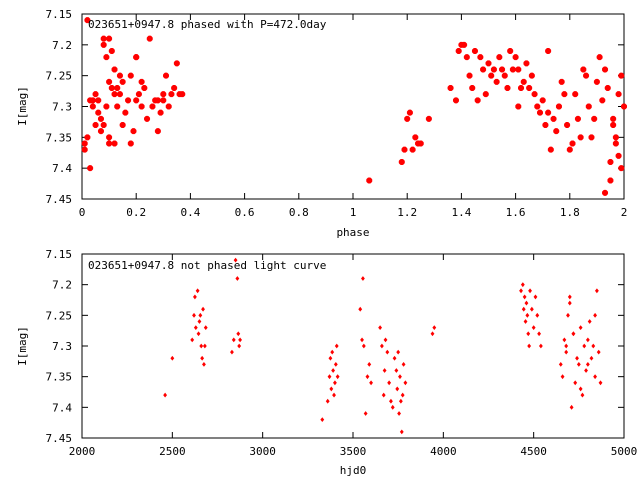 Image resolution: width=640 pixels, height=480 pixels. Describe the element at coordinates (461, 212) in the screenshot. I see `x-tick-label: 1.4` at that location.